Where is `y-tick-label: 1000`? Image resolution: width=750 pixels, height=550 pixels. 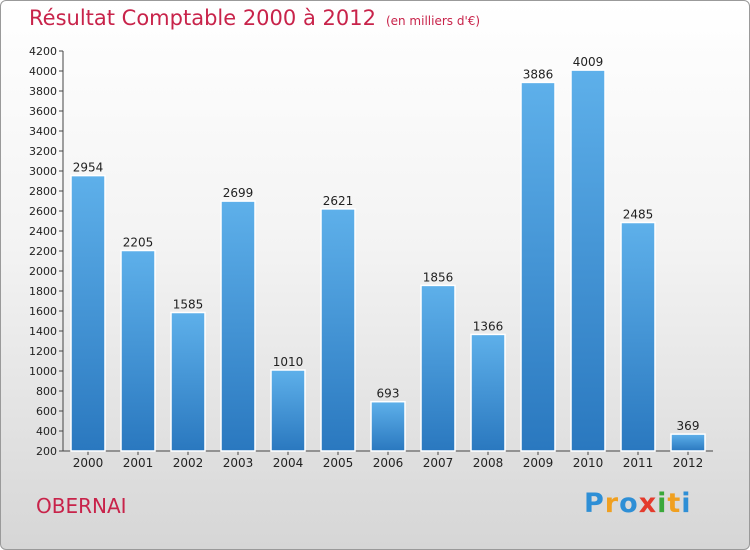 y-tick-label: 1000 is located at coordinates (43, 371).